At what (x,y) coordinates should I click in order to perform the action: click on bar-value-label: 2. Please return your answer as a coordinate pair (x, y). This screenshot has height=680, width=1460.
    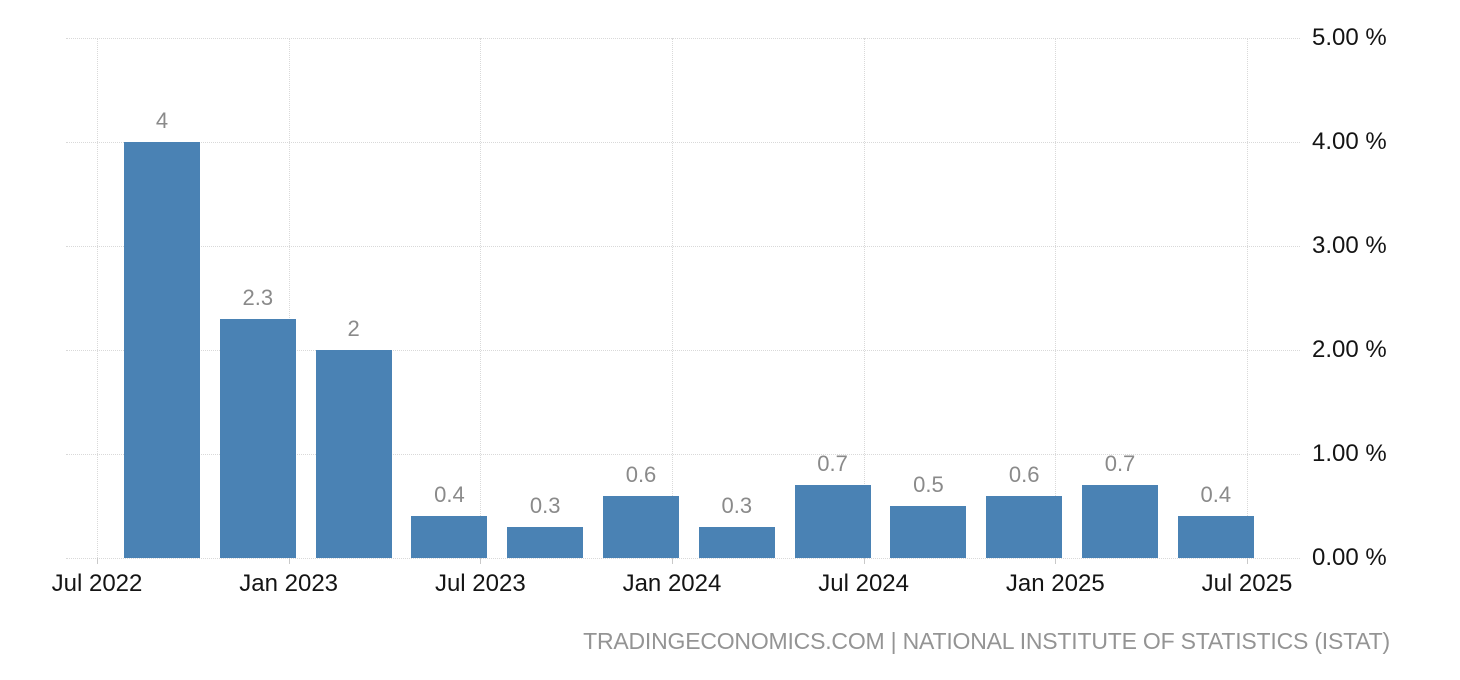
    Looking at the image, I should click on (353, 328).